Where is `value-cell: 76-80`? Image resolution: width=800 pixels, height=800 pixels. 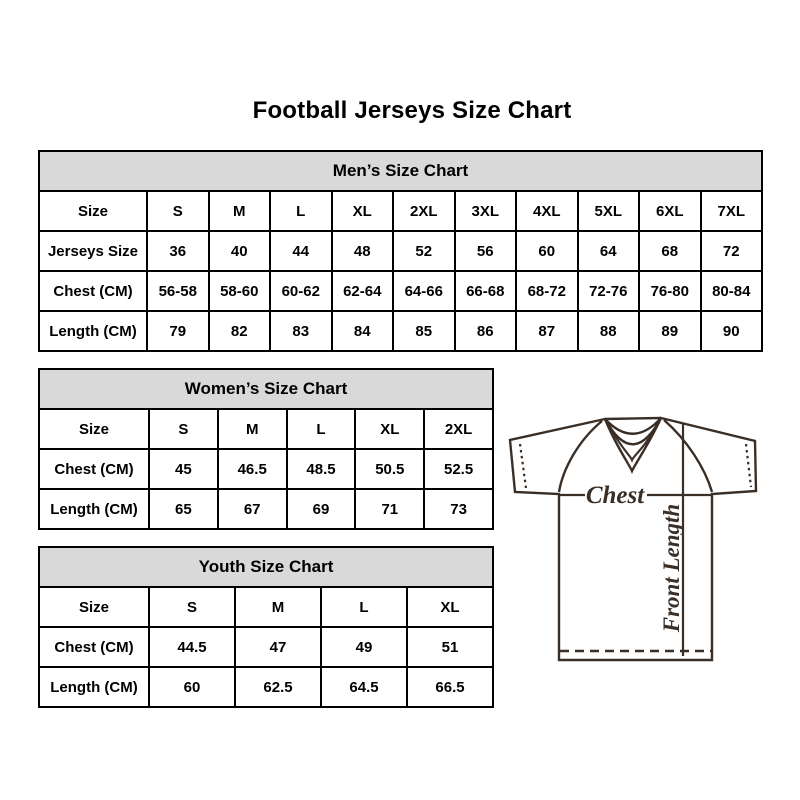 value-cell: 76-80 is located at coordinates (670, 291).